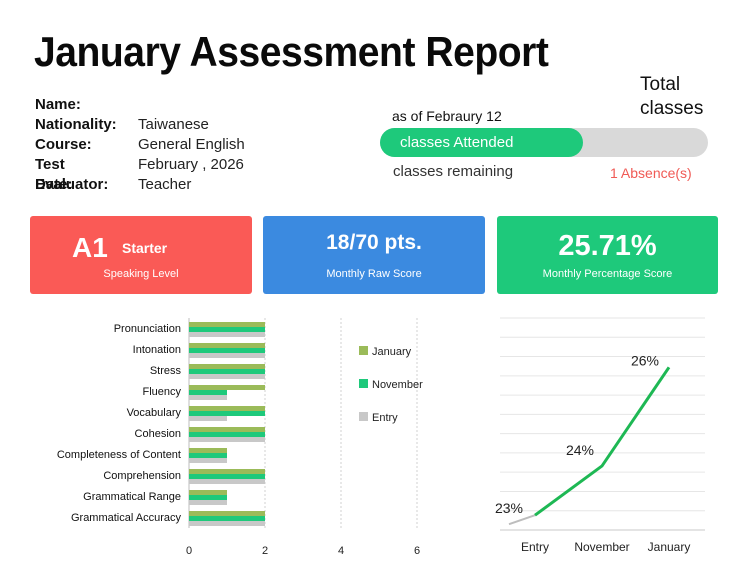  Describe the element at coordinates (535, 547) in the screenshot. I see `line-x-tick-label: Entry` at that location.